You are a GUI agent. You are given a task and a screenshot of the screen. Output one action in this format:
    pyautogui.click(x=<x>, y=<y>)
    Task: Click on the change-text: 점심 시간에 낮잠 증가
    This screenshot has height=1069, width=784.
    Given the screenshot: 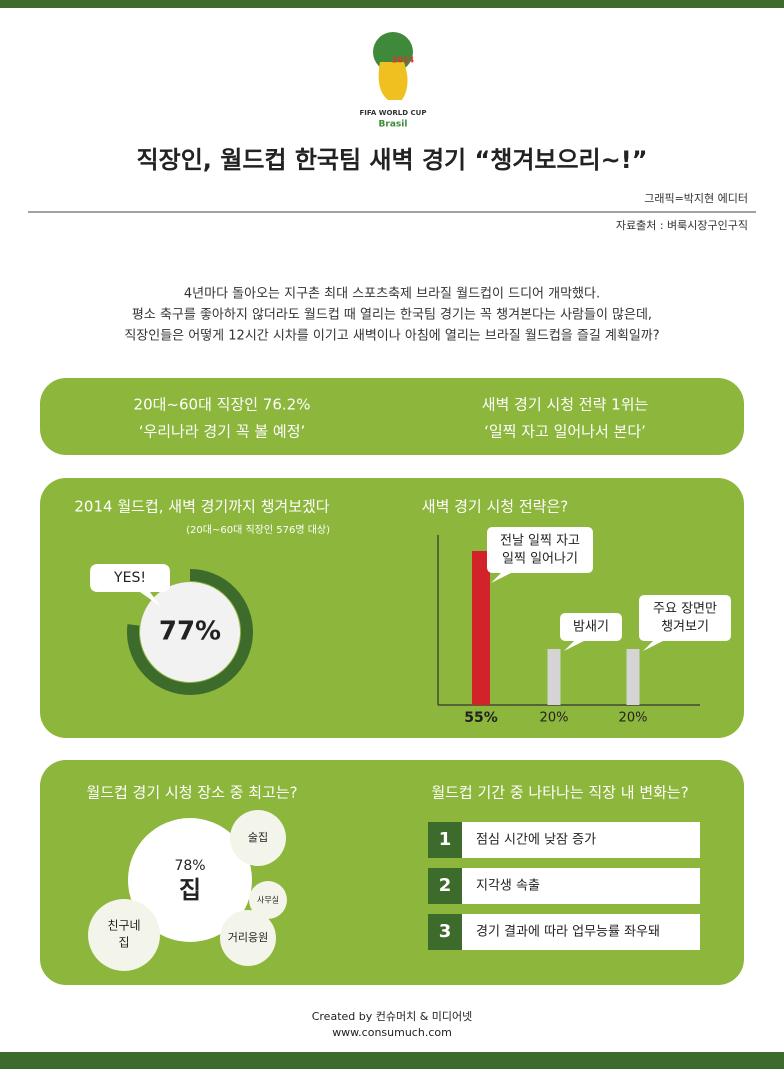 What is the action you would take?
    pyautogui.click(x=536, y=840)
    